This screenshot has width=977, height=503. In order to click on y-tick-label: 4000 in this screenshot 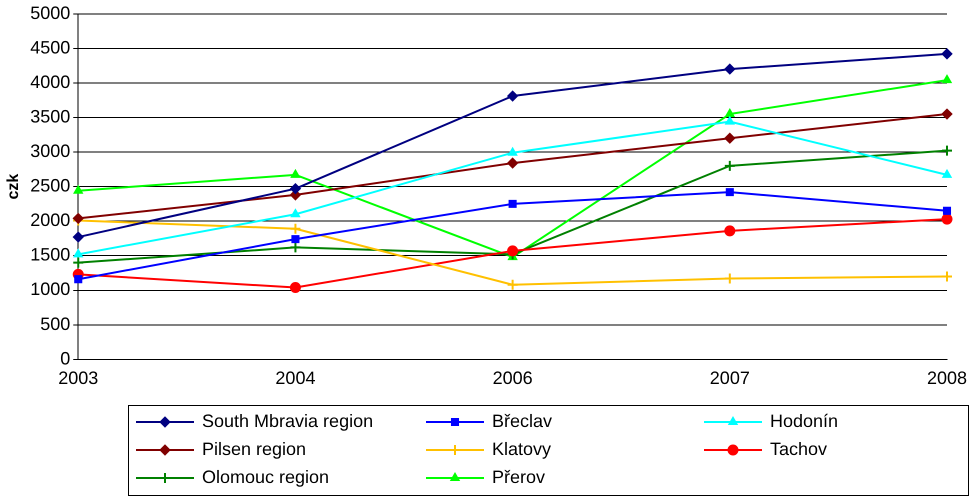, I will do `click(50, 82)`.